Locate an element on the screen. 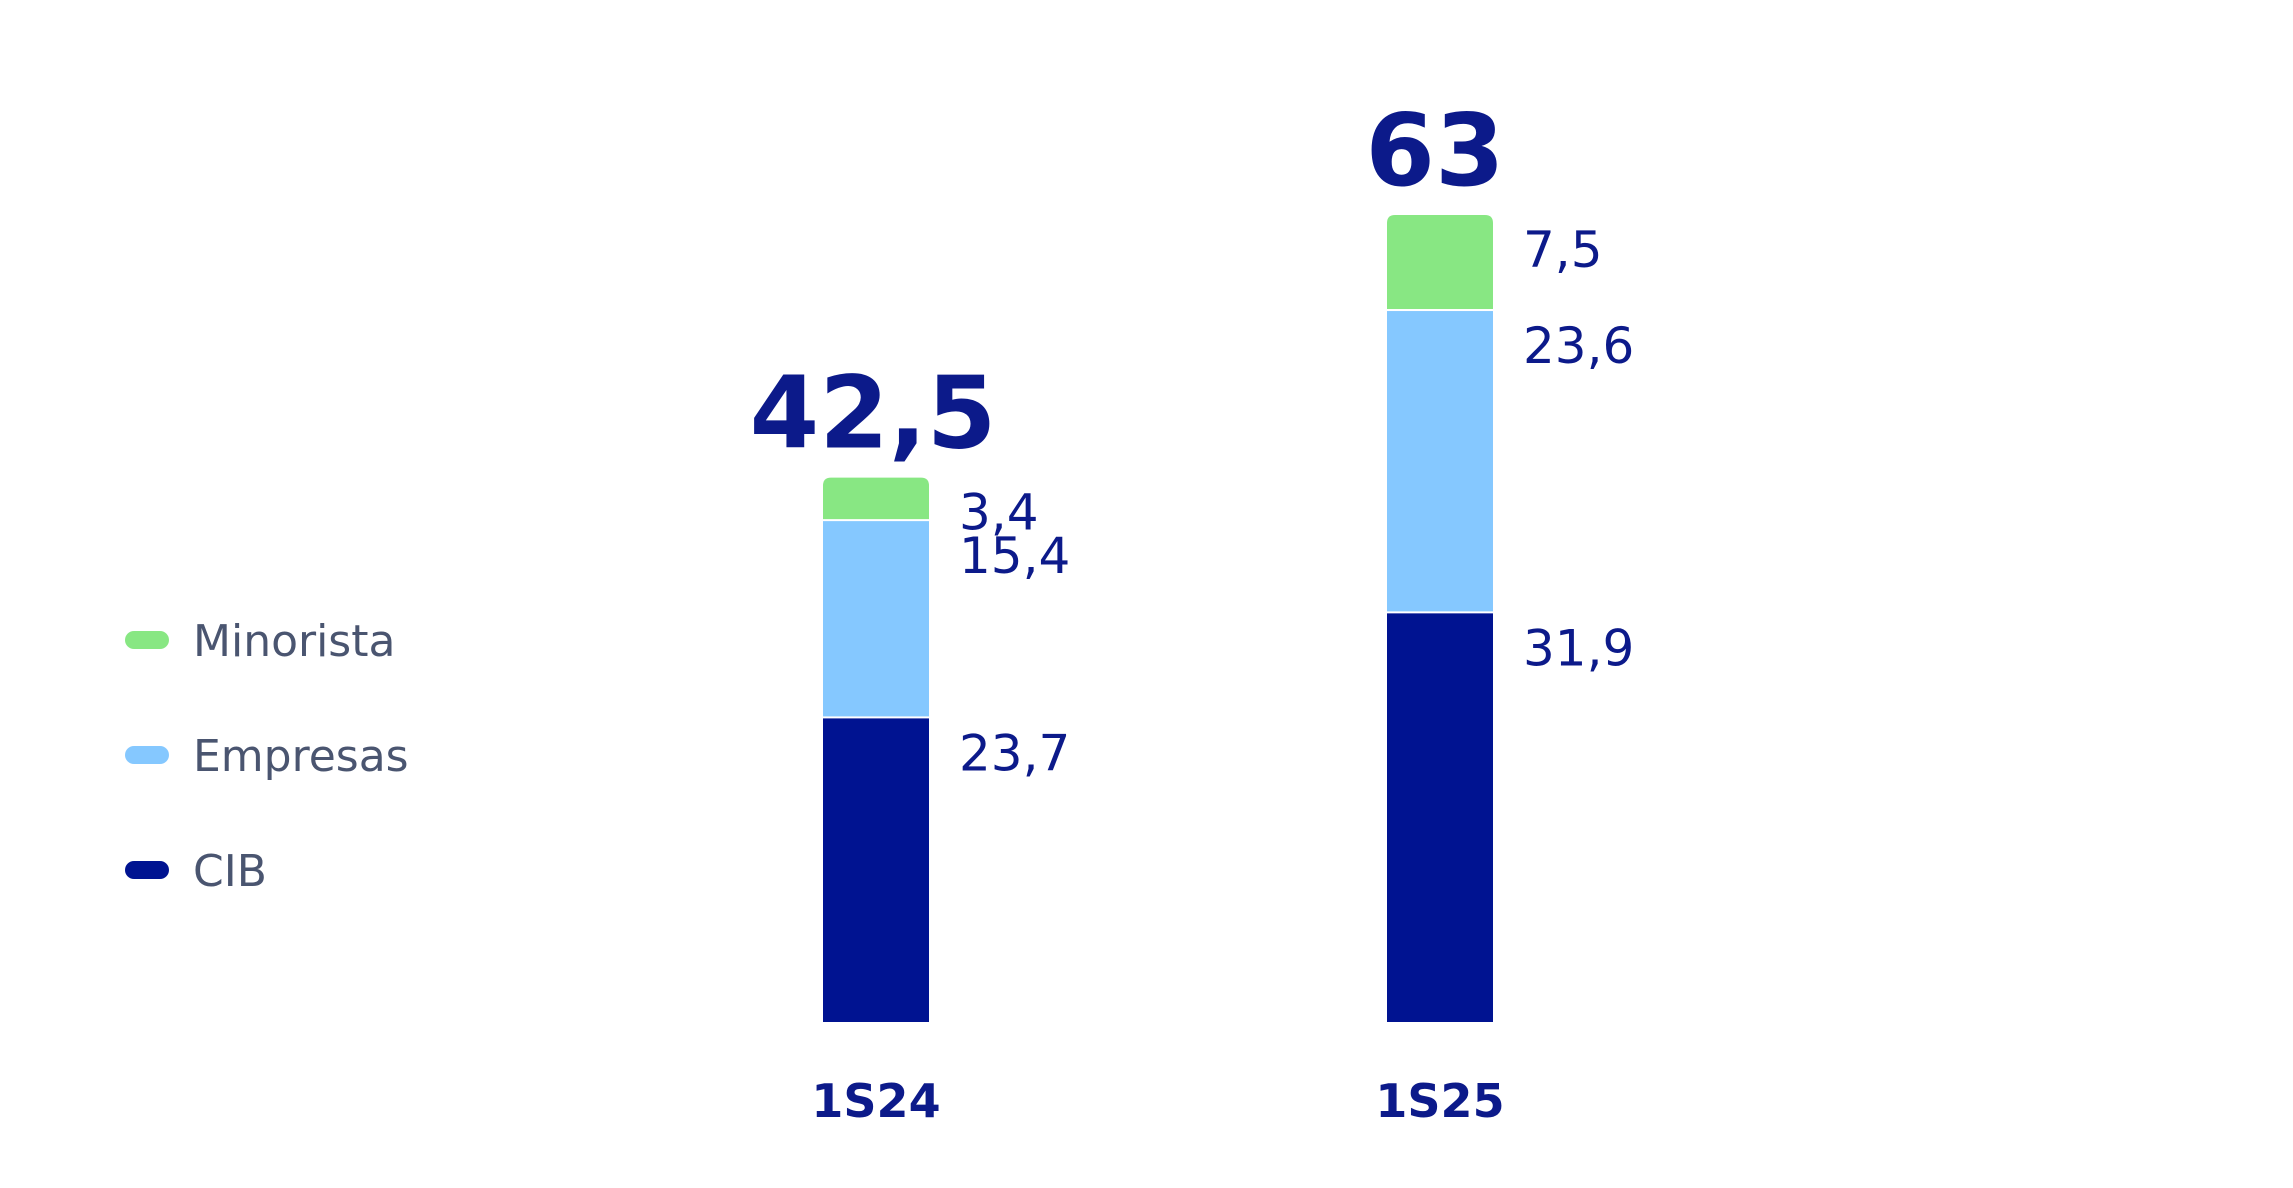  legend-label-minorista: Minorista is located at coordinates (294, 641).